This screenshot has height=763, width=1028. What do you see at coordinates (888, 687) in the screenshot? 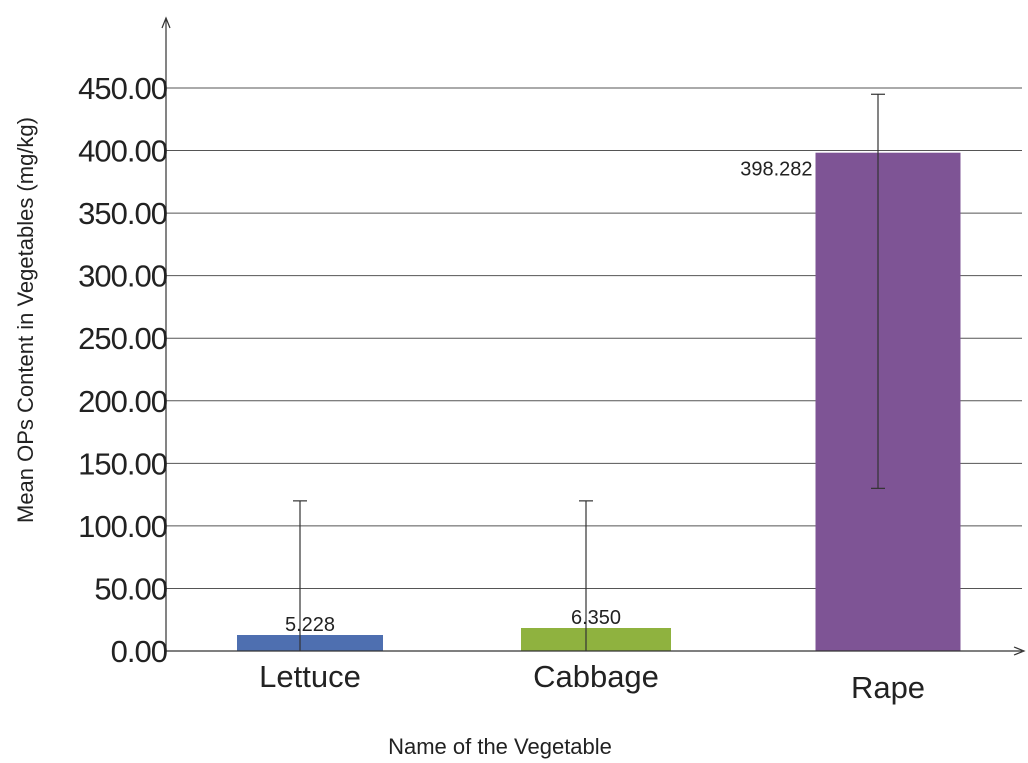
I see `category-label-rape: Rape` at bounding box center [888, 687].